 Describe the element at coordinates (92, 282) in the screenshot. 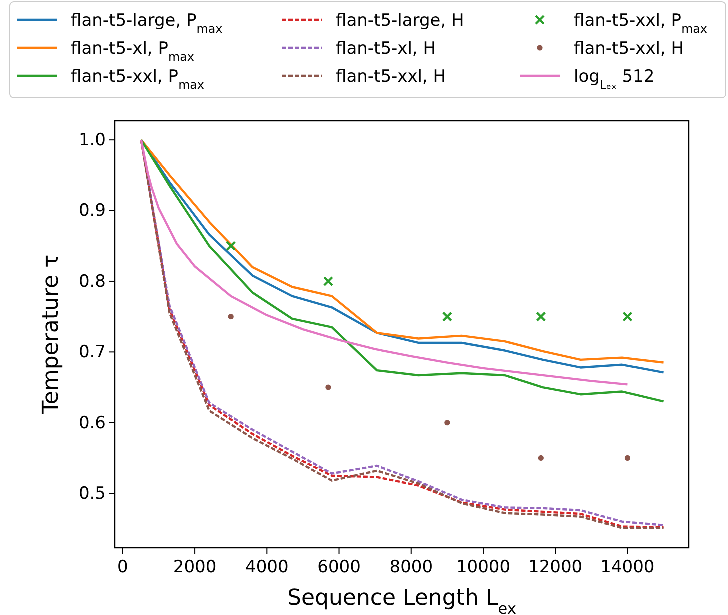

I see `y-tick-label: 0.8` at that location.